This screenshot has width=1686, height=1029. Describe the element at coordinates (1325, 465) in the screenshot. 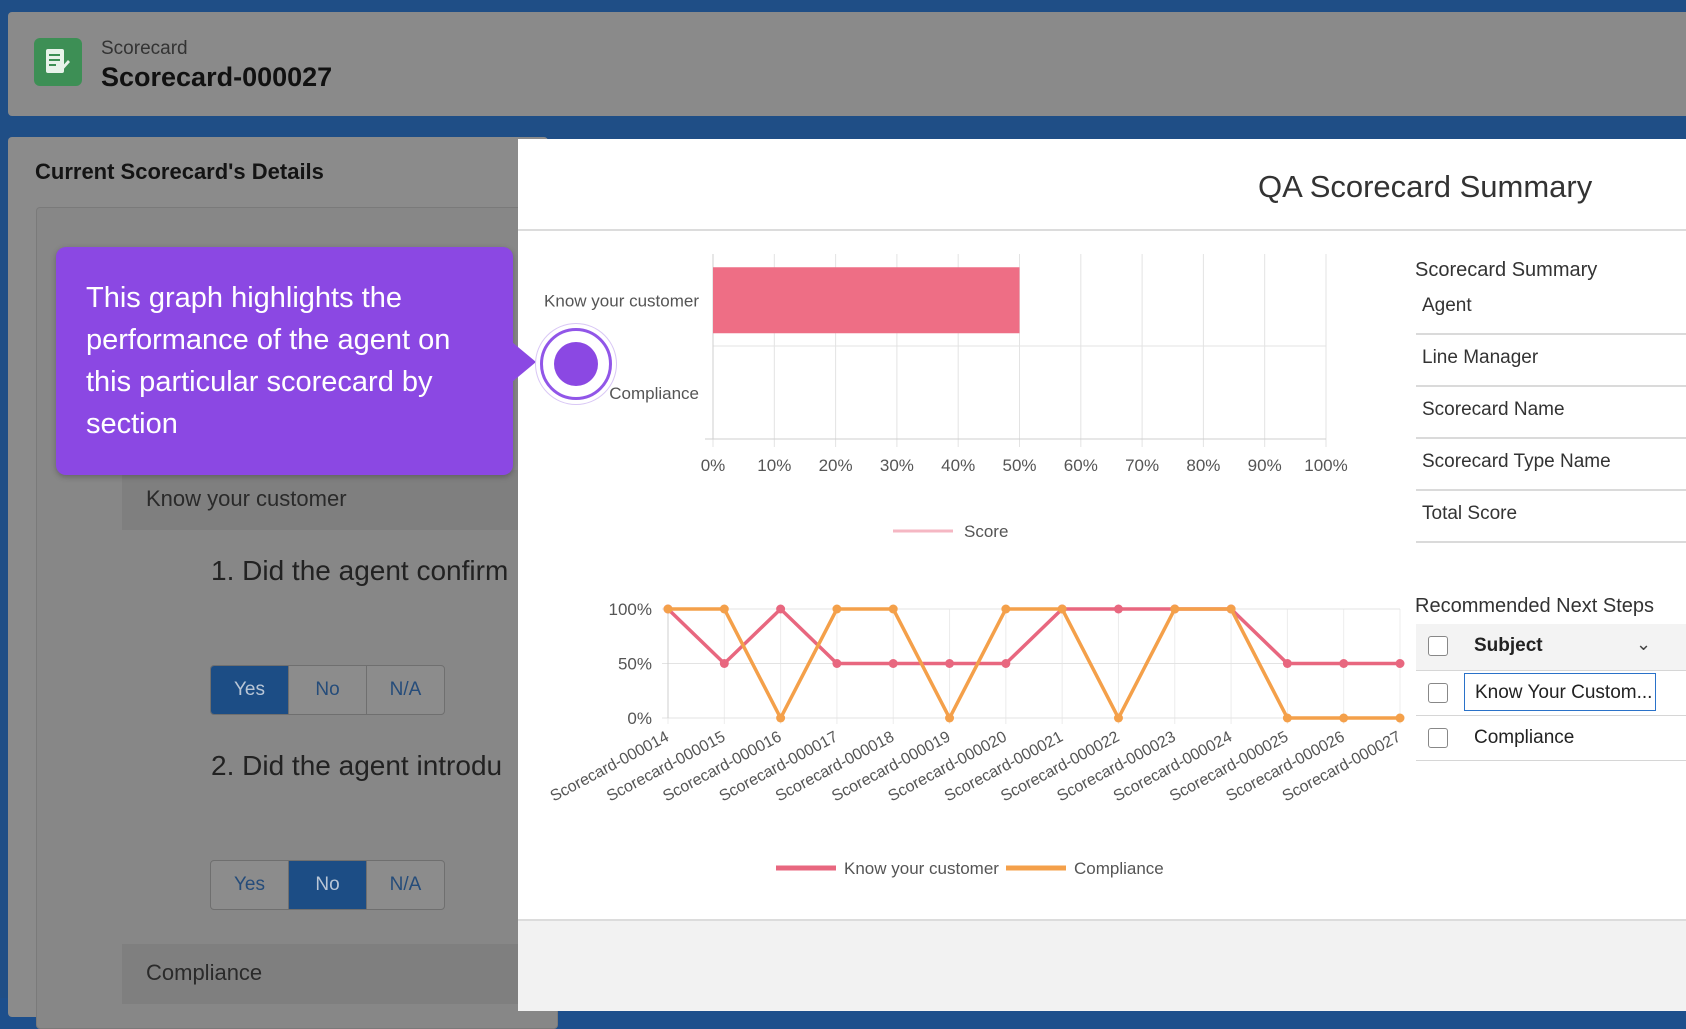

I see `x-tick-label: 100%` at that location.